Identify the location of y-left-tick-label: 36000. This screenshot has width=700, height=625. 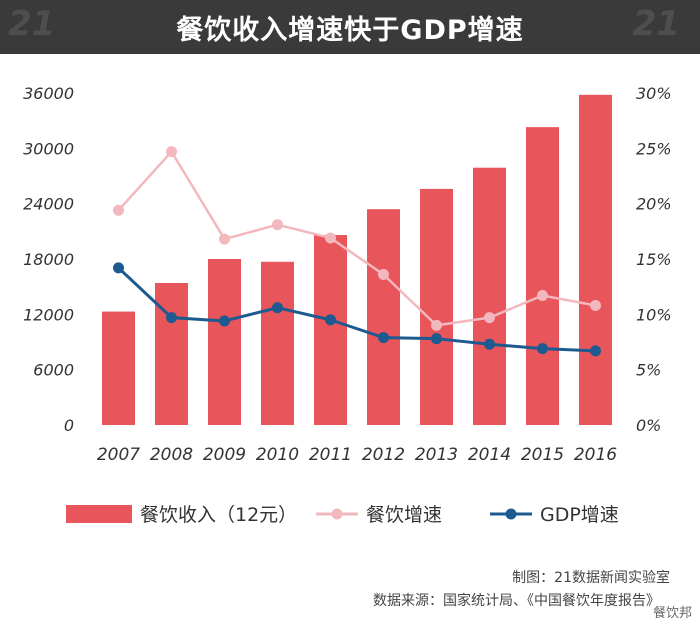
(48, 93).